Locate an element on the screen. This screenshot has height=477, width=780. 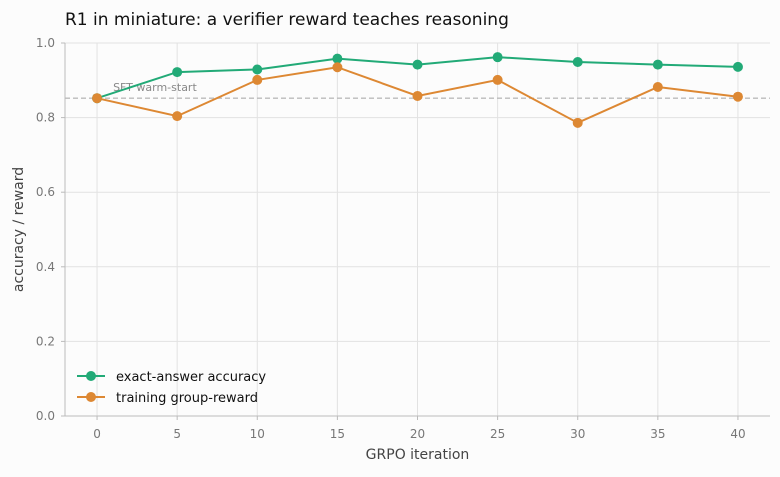
y-tick-label: 1.0 is located at coordinates (45, 43).